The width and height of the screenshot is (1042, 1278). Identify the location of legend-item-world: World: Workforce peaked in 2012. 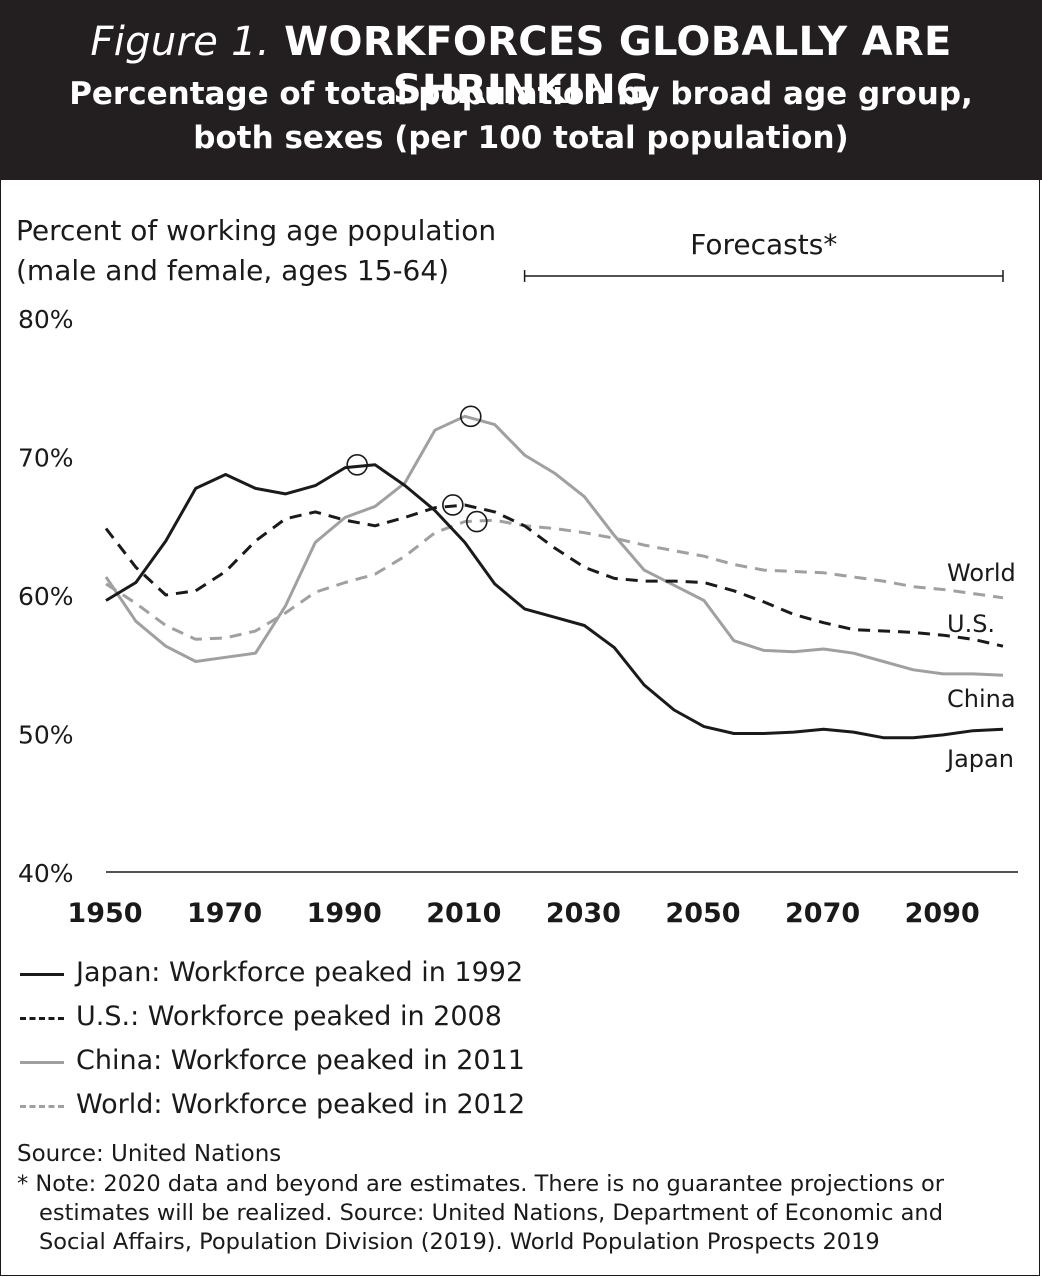
(320, 1105).